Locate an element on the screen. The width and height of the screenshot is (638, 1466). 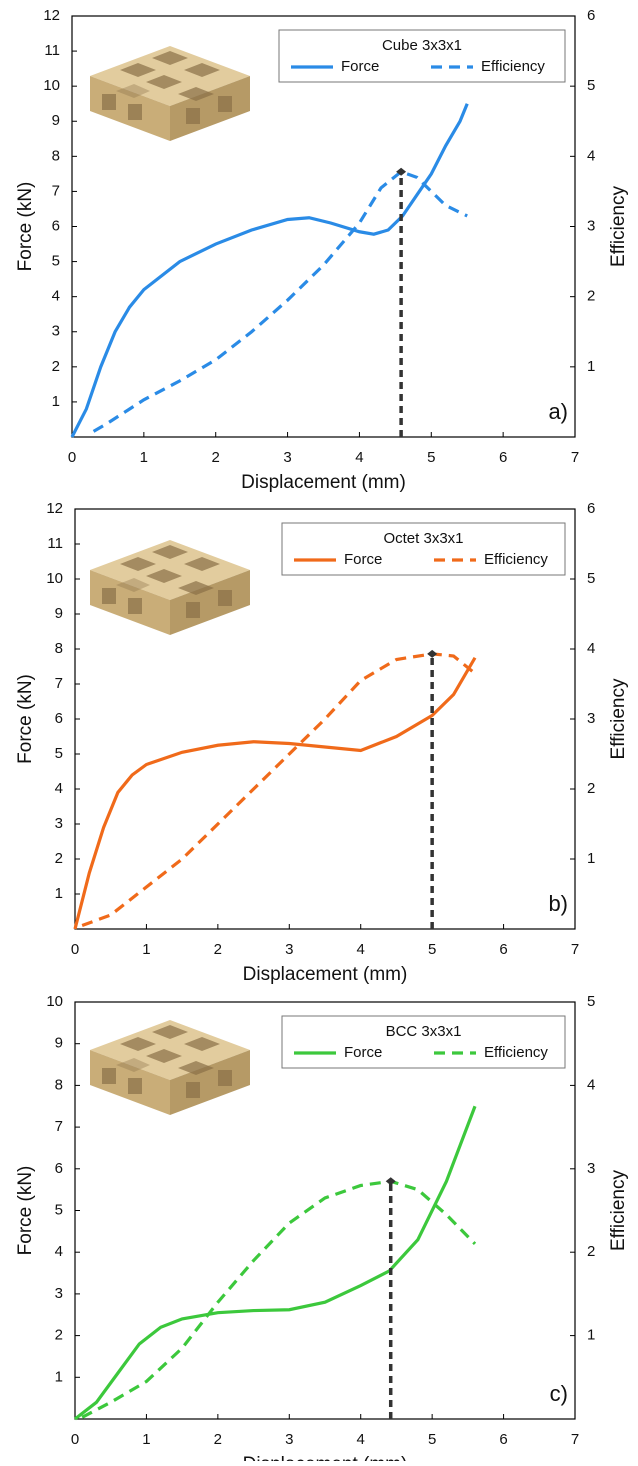
panel-label: a) is located at coordinates (558, 411).